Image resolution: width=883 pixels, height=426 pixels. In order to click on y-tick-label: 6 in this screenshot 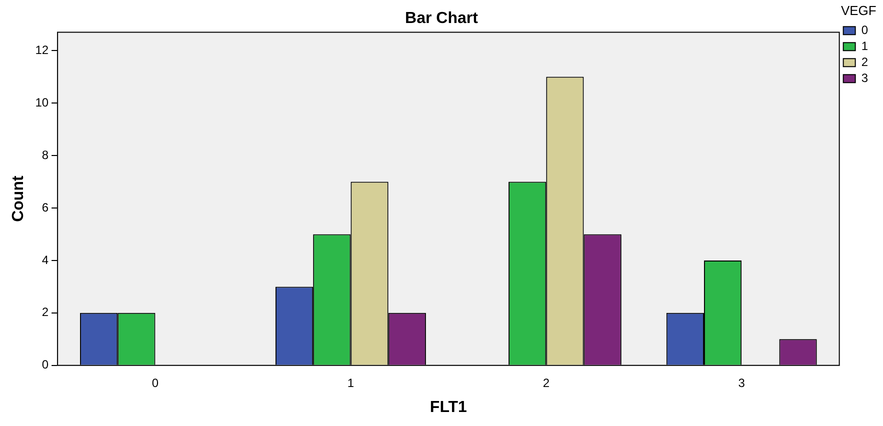, I will do `click(45, 207)`.